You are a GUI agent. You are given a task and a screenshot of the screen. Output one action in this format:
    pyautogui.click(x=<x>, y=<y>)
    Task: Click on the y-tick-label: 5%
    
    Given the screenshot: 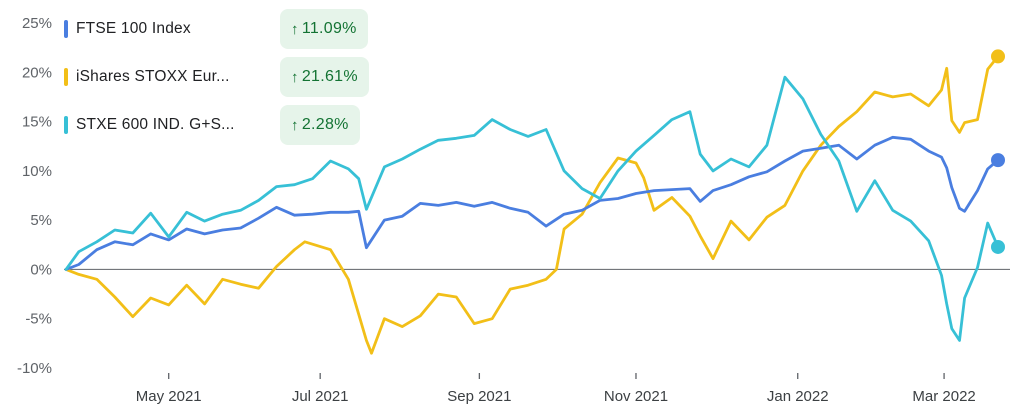 What is the action you would take?
    pyautogui.click(x=41, y=220)
    